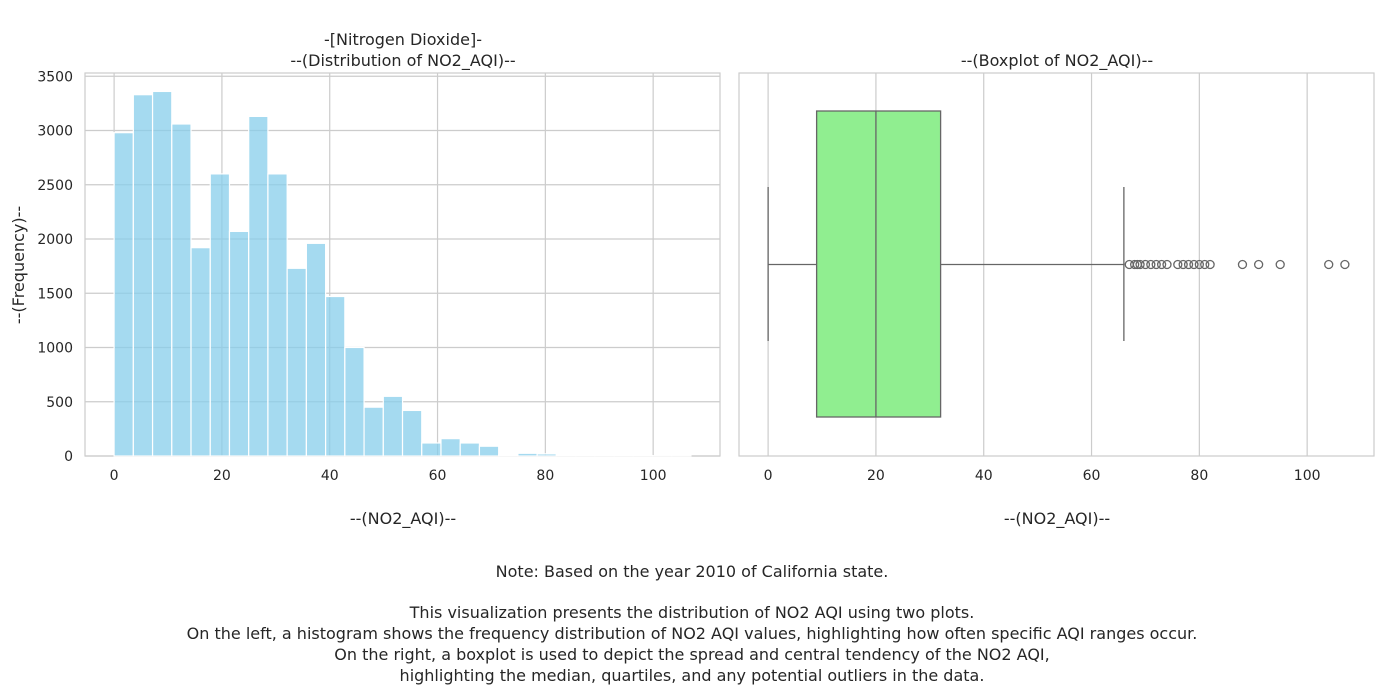  Describe the element at coordinates (1057, 61) in the screenshot. I see `boxplot-title: --(Boxplot of NO2_AQI)--` at that location.